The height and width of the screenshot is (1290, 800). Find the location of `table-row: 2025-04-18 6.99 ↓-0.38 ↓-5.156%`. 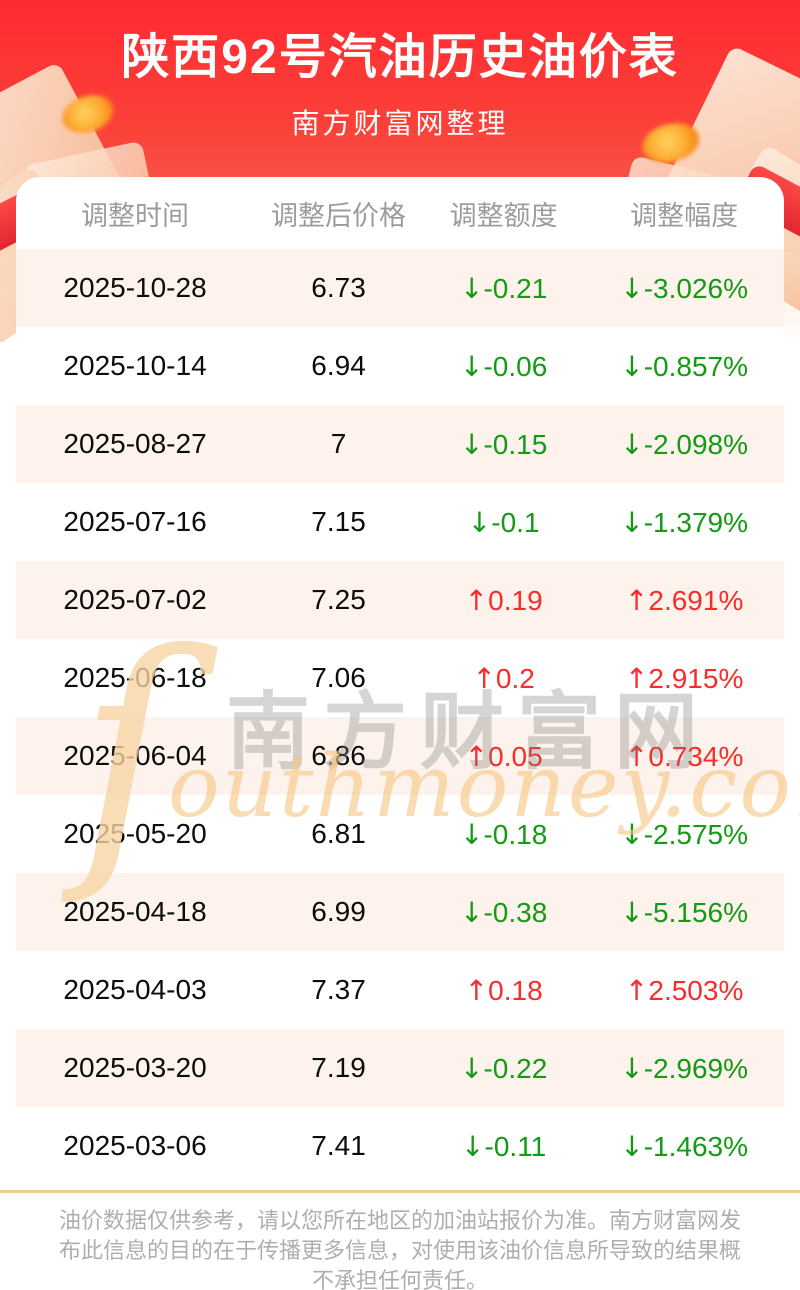

table-row: 2025-04-18 6.99 ↓-0.38 ↓-5.156% is located at coordinates (400, 912).